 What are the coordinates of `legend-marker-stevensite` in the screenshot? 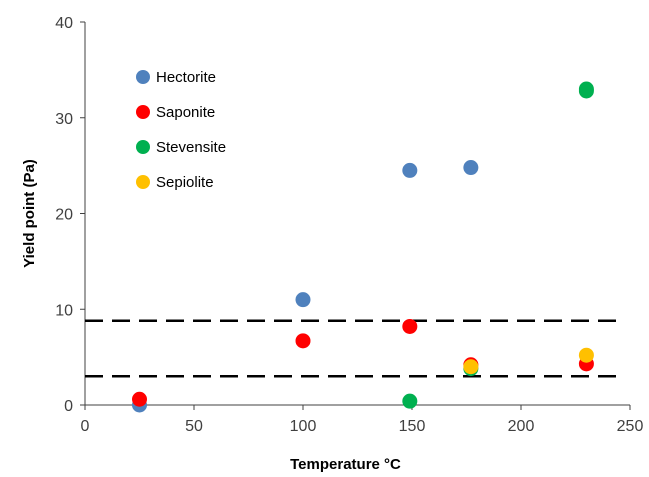 It's located at (143, 147).